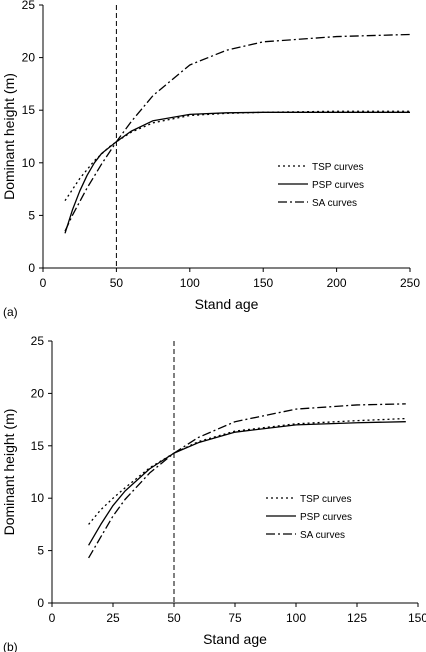  I want to click on panel-a-y-tick-label: 5, so click(31, 215).